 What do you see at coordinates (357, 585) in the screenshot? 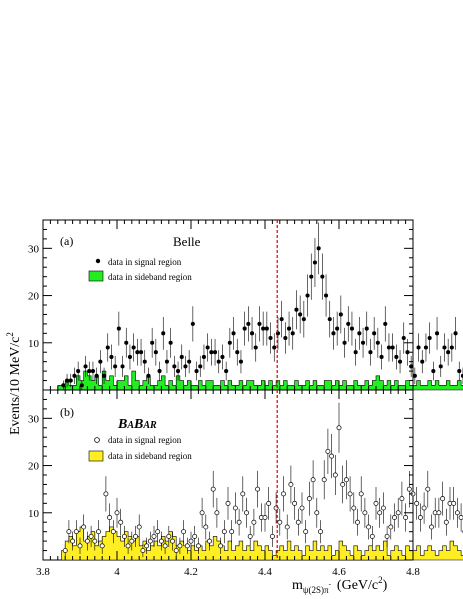
I see `x-axis-label-unit: (GeV/c` at bounding box center [357, 585].